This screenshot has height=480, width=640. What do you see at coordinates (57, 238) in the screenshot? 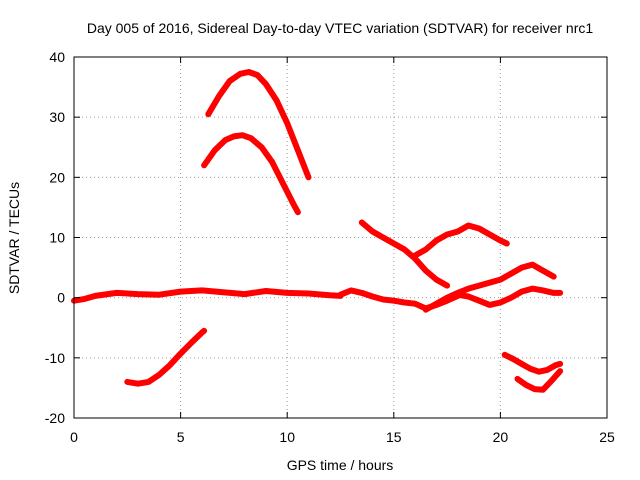
I see `y-tick-label: 10` at bounding box center [57, 238].